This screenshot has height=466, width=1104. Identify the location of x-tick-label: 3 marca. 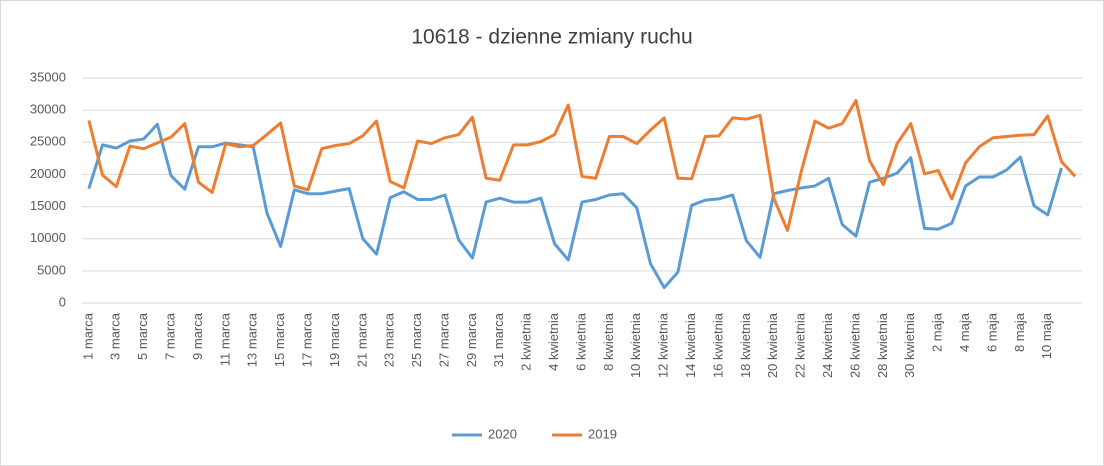
(115, 336).